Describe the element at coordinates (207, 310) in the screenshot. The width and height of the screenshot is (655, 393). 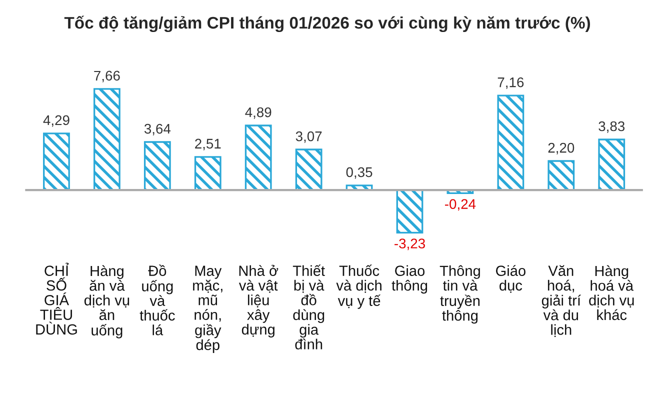
I see `x-tick-label: May mặc, mũ nón, giầy dép` at that location.